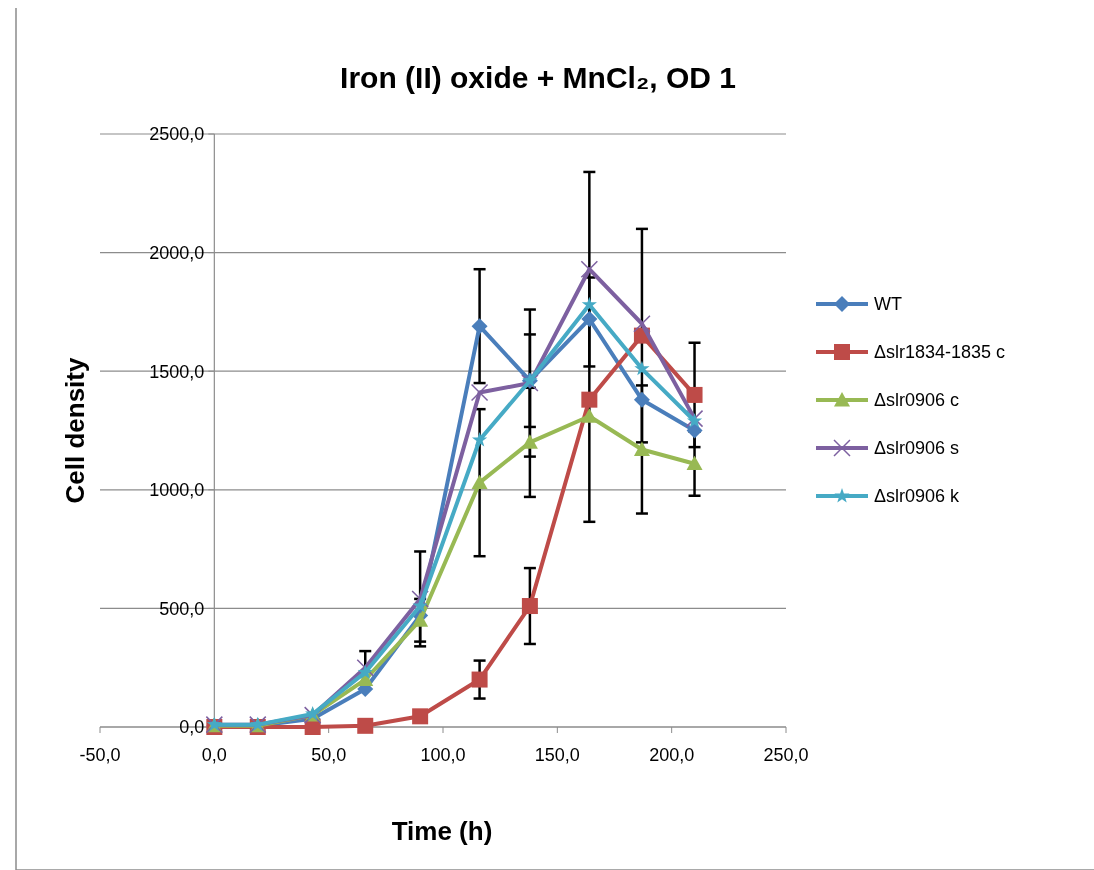 The height and width of the screenshot is (870, 1094). I want to click on y-tick-label: 0,0, so click(192, 727).